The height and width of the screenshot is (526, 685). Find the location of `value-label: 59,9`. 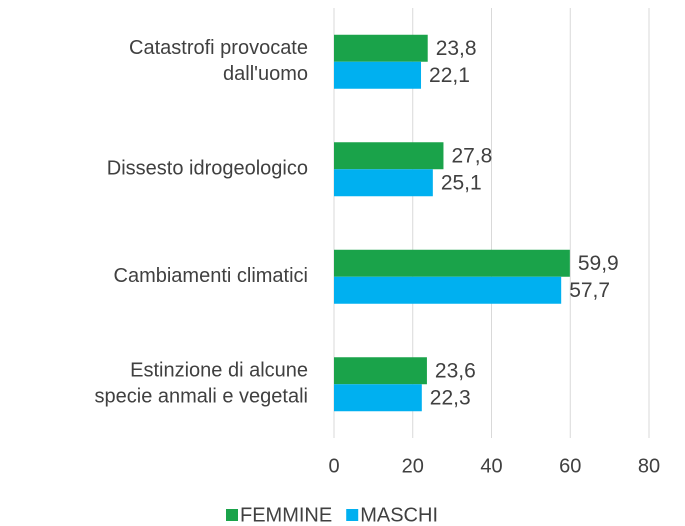

value-label: 59,9 is located at coordinates (598, 263).